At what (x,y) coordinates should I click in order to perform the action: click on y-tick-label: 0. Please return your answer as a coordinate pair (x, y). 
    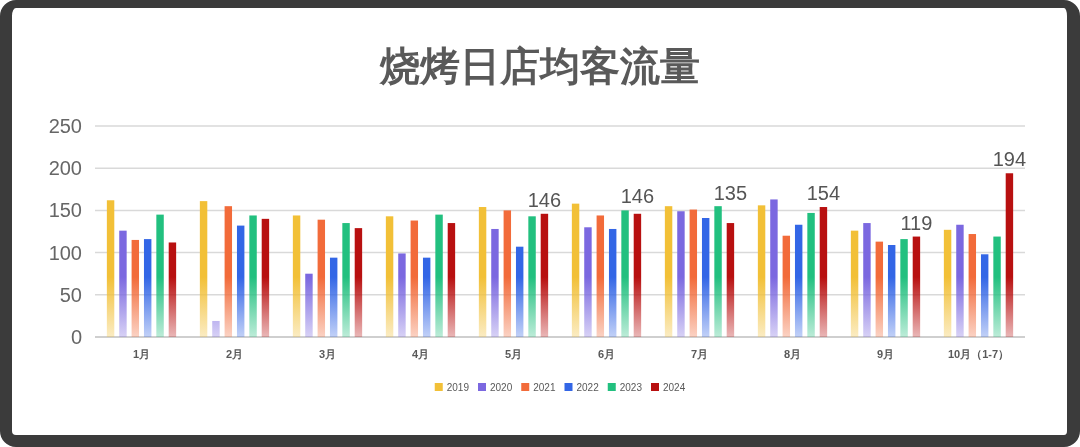
    Looking at the image, I should click on (76, 337).